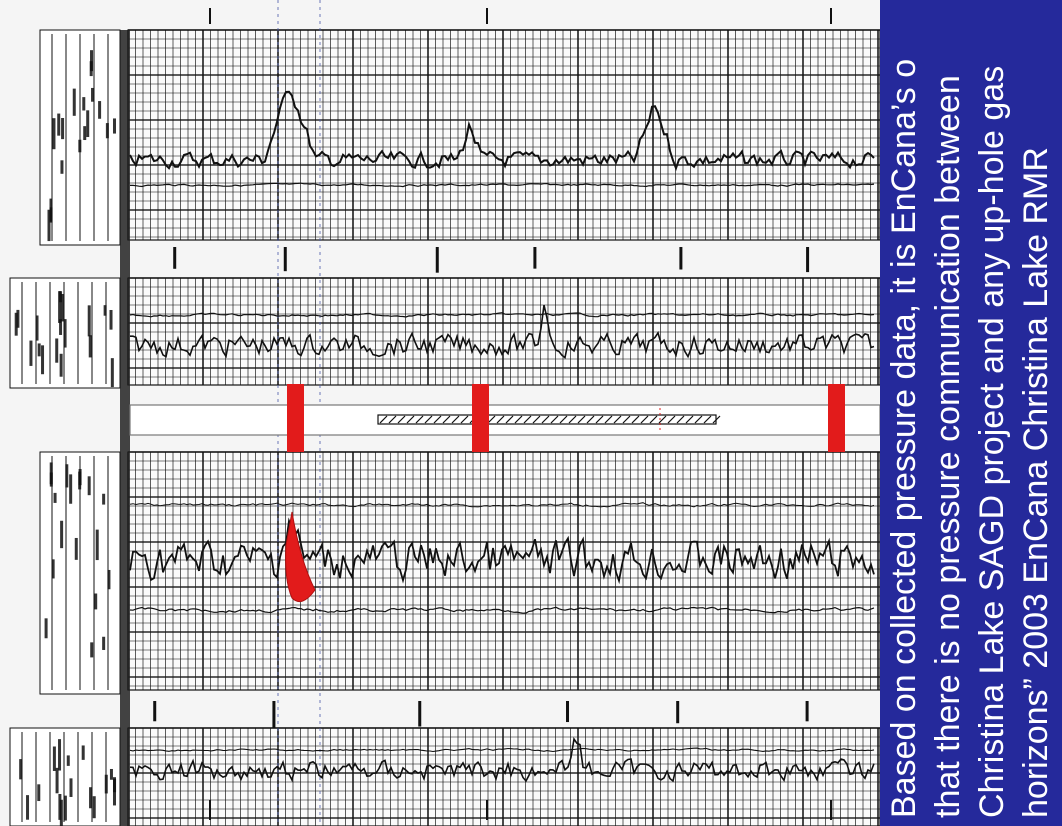 The image size is (1062, 826). I want to click on caliper-curve, so click(502, 185).